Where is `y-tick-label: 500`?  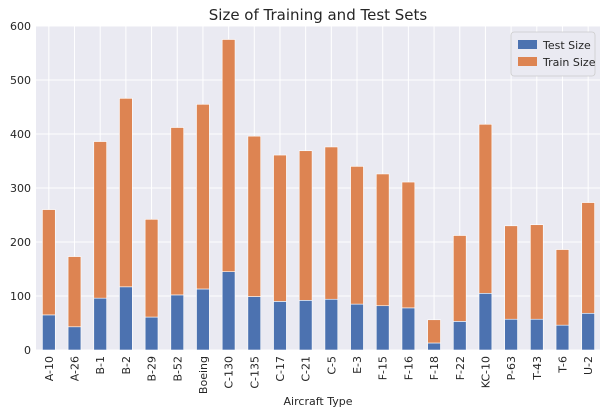 y-tick-label: 500 is located at coordinates (20, 80).